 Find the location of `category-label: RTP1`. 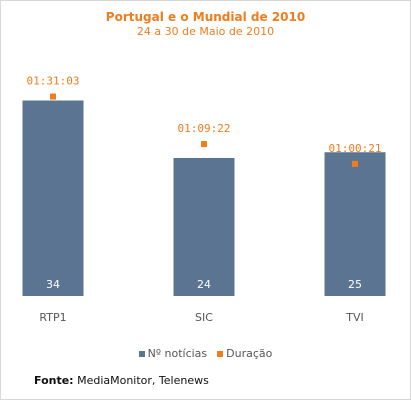

category-label: RTP1 is located at coordinates (52, 317).